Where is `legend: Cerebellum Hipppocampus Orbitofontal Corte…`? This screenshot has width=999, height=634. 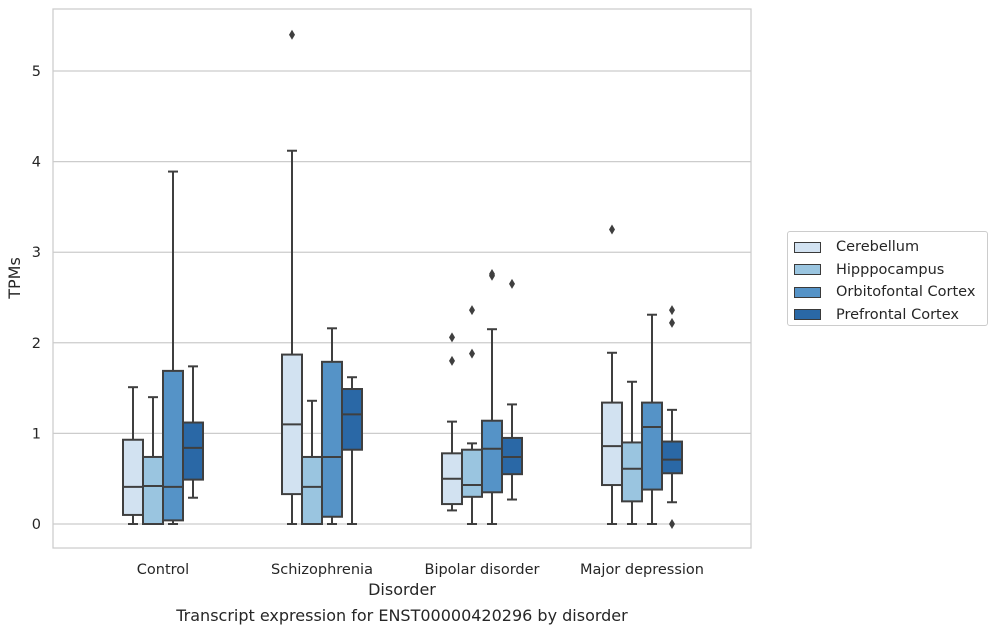 legend: Cerebellum Hipppocampus Orbitofontal Corte… is located at coordinates (887, 278).